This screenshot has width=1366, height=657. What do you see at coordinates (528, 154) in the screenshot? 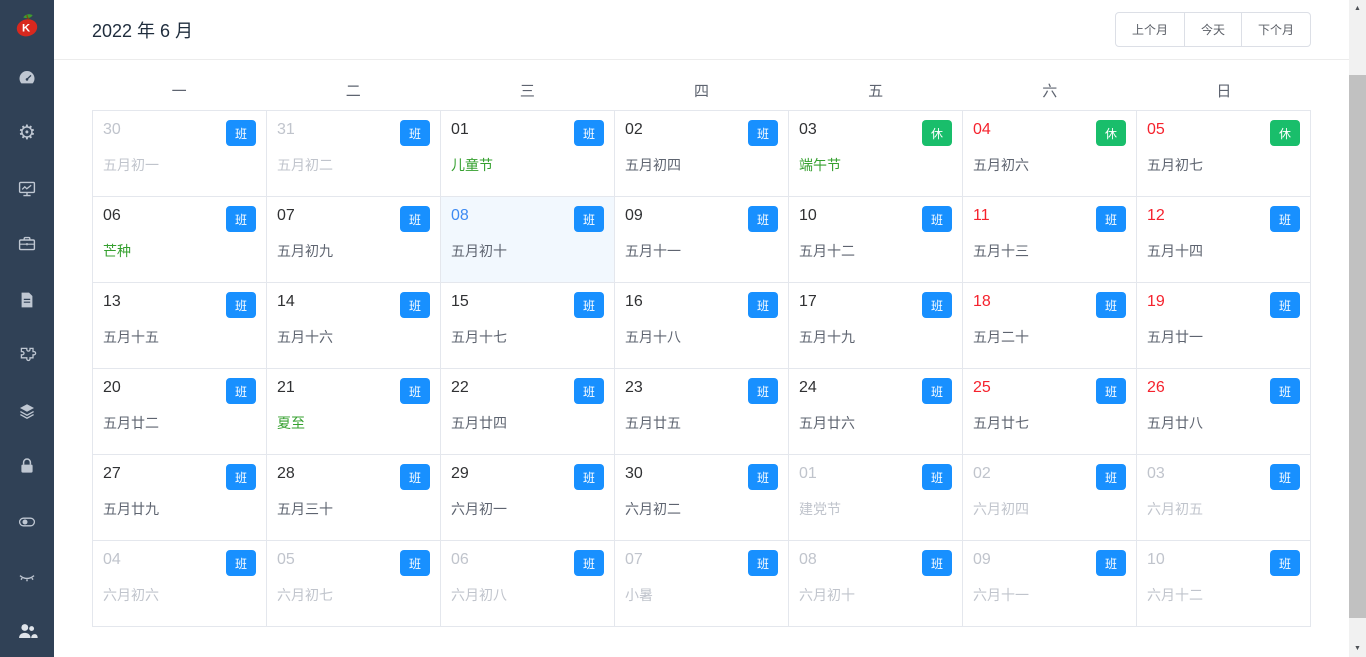
I see `calendar-cell: 01 班儿童节` at bounding box center [528, 154].